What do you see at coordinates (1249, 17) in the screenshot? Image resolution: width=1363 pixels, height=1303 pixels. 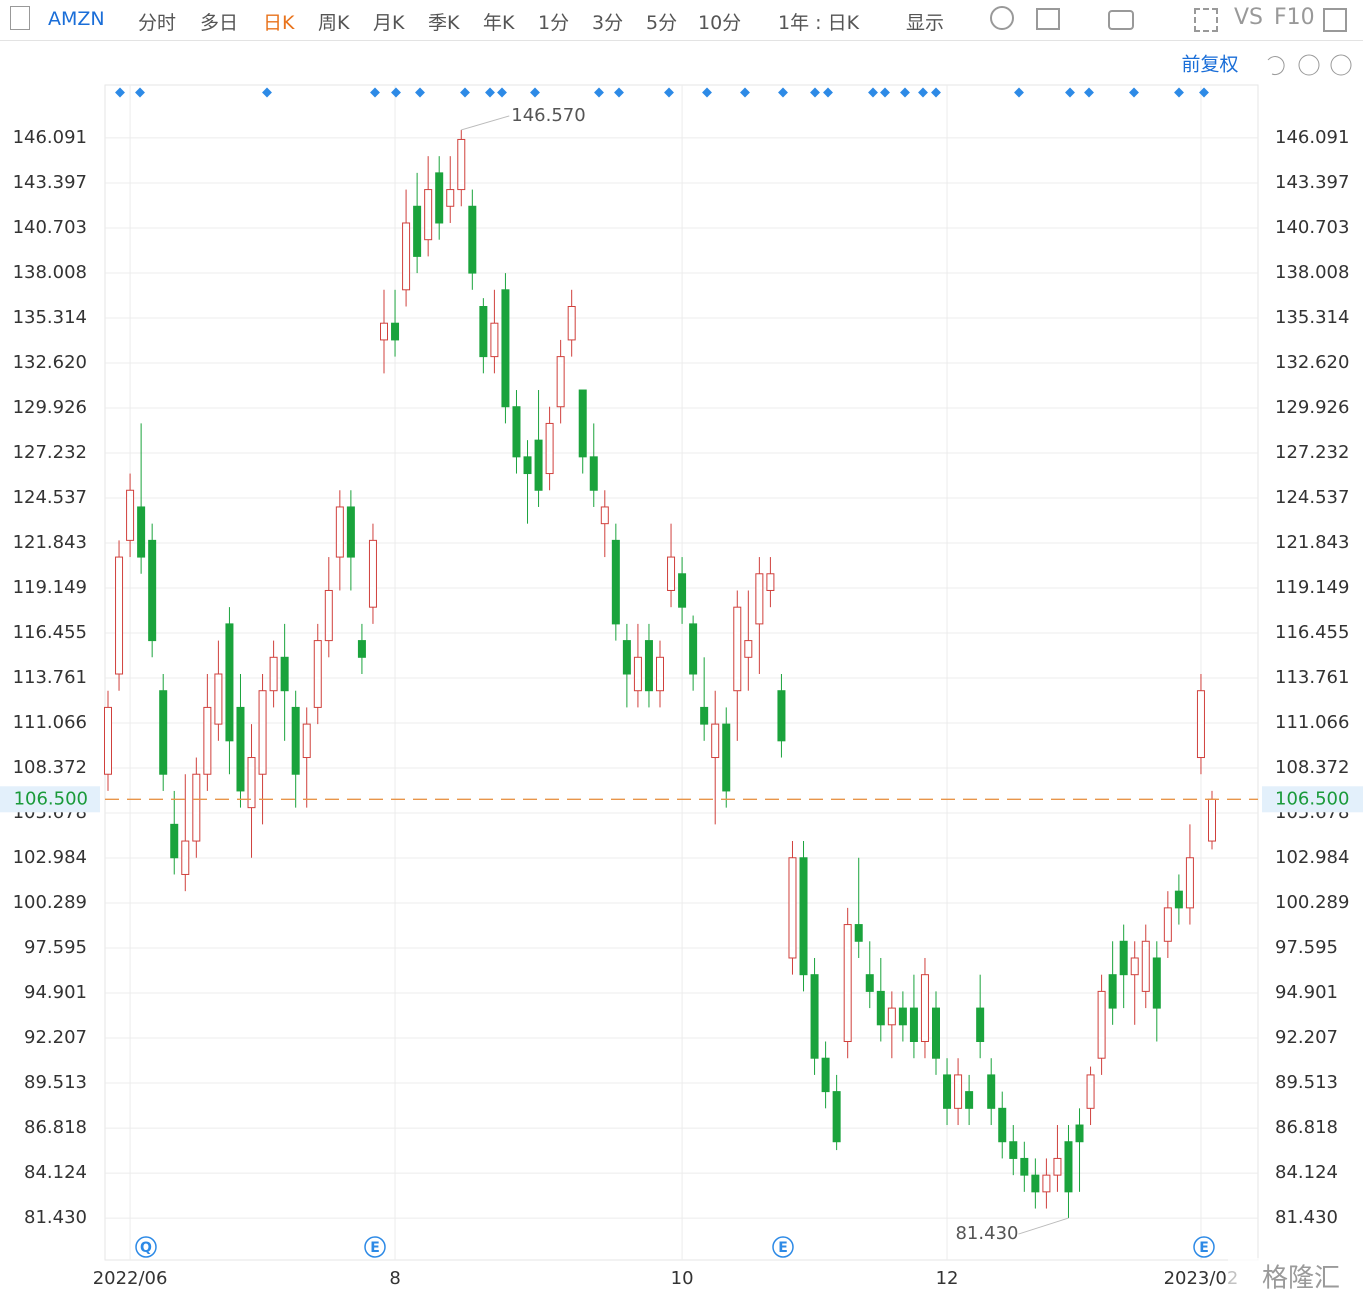 I see `vs-button: VS` at bounding box center [1249, 17].